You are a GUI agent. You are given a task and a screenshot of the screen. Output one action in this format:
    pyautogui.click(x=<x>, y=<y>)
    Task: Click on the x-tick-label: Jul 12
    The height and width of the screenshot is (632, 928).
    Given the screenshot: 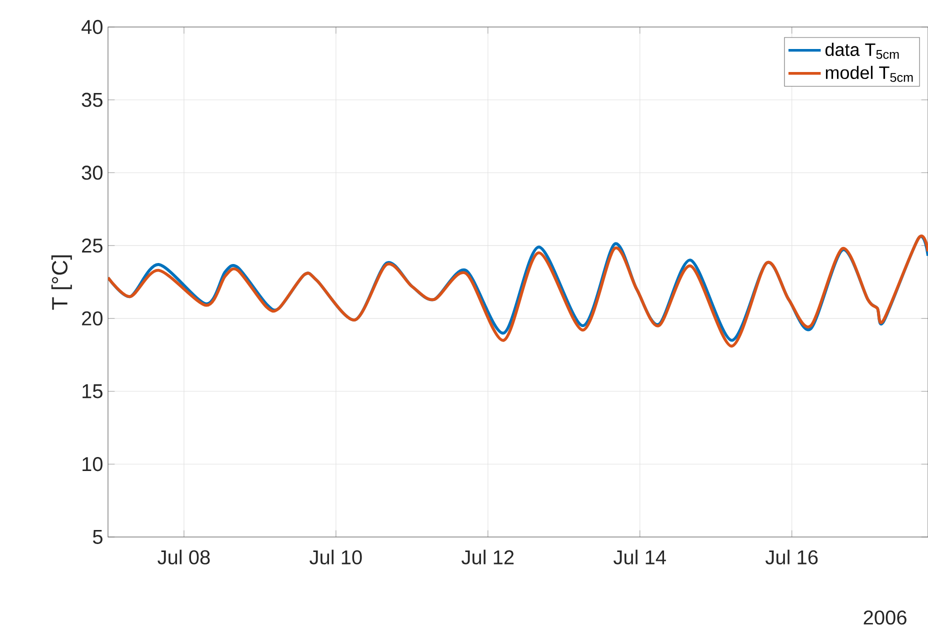 What is the action you would take?
    pyautogui.click(x=488, y=557)
    